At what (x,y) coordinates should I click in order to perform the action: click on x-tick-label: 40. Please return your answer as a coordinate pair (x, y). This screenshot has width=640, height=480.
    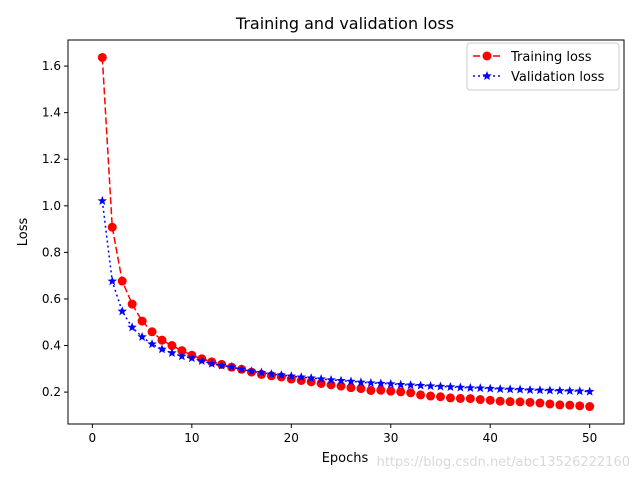
    Looking at the image, I should click on (490, 438).